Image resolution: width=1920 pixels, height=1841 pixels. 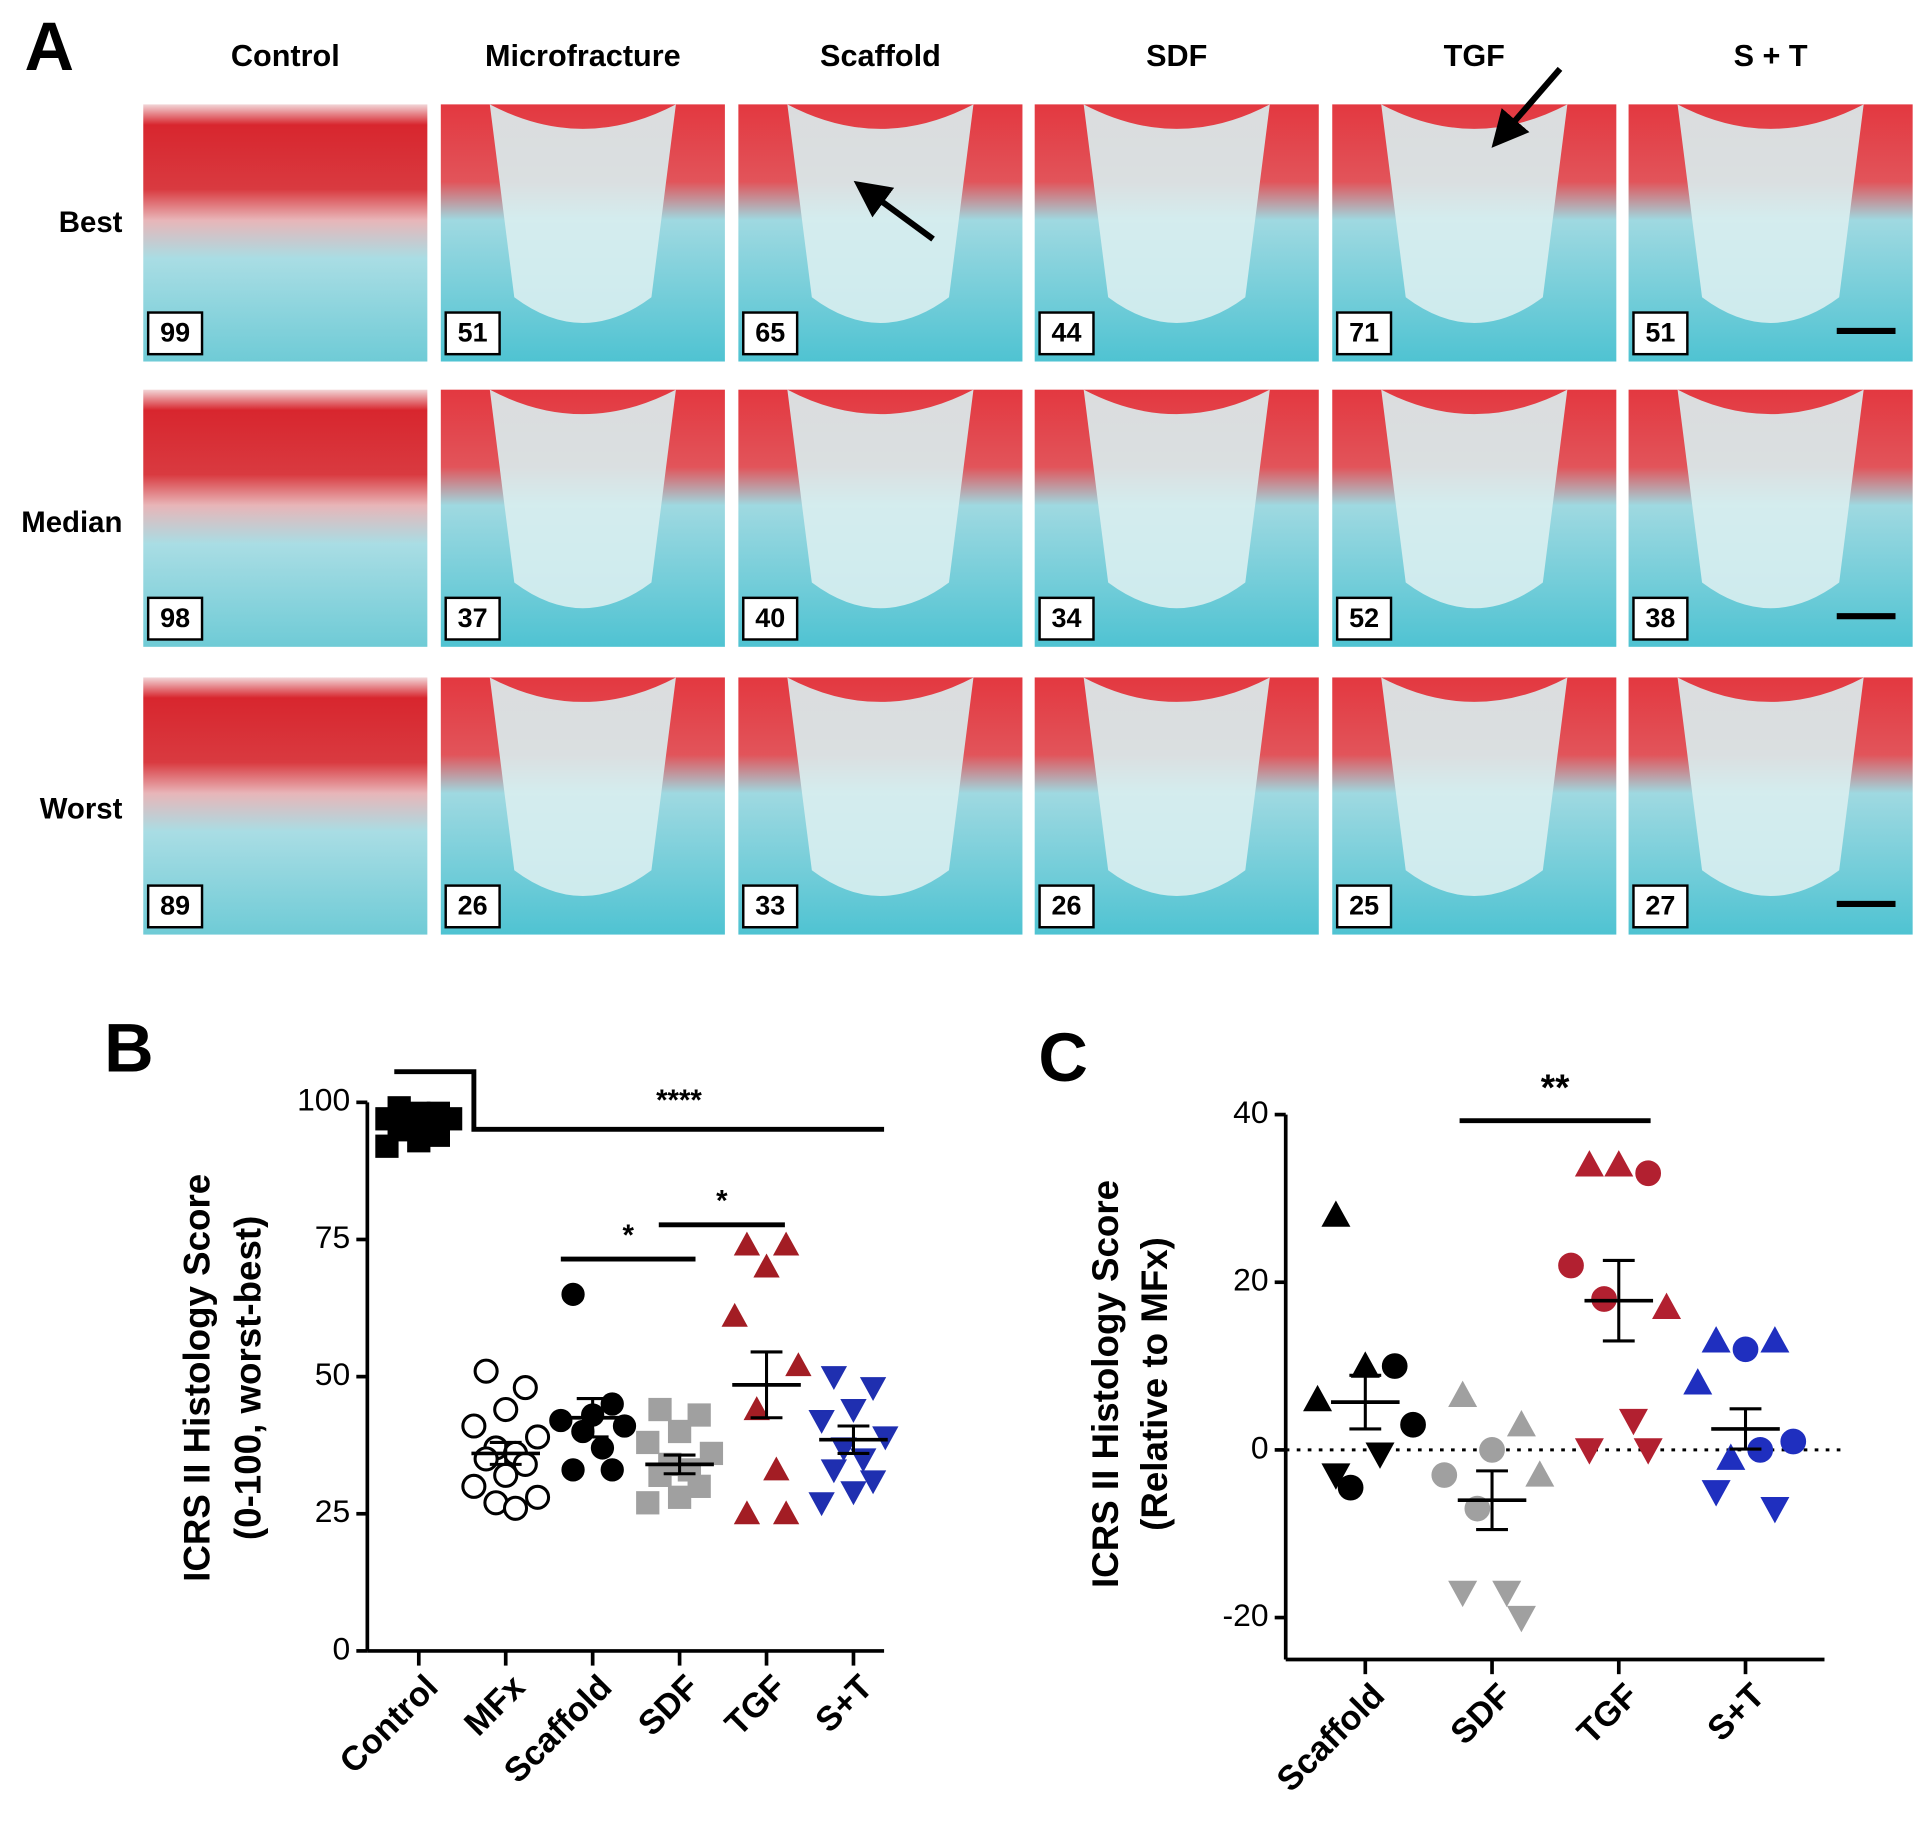 I want to click on score: 44, so click(x=1067, y=333).